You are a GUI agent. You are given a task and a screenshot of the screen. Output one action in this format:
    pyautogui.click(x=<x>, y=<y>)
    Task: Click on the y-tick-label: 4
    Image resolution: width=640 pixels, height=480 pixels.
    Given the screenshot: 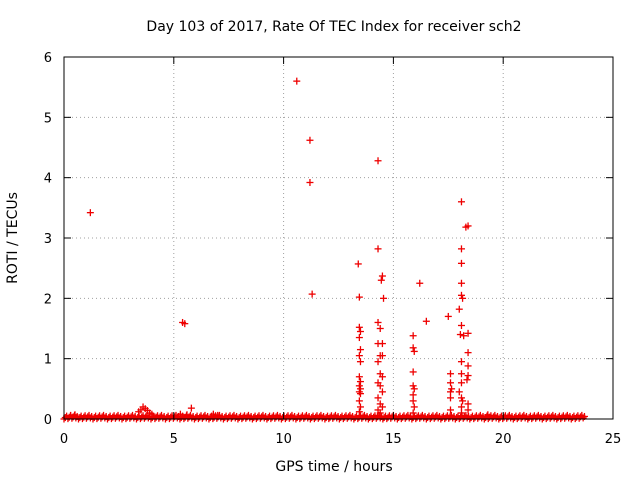 What is the action you would take?
    pyautogui.click(x=48, y=179)
    